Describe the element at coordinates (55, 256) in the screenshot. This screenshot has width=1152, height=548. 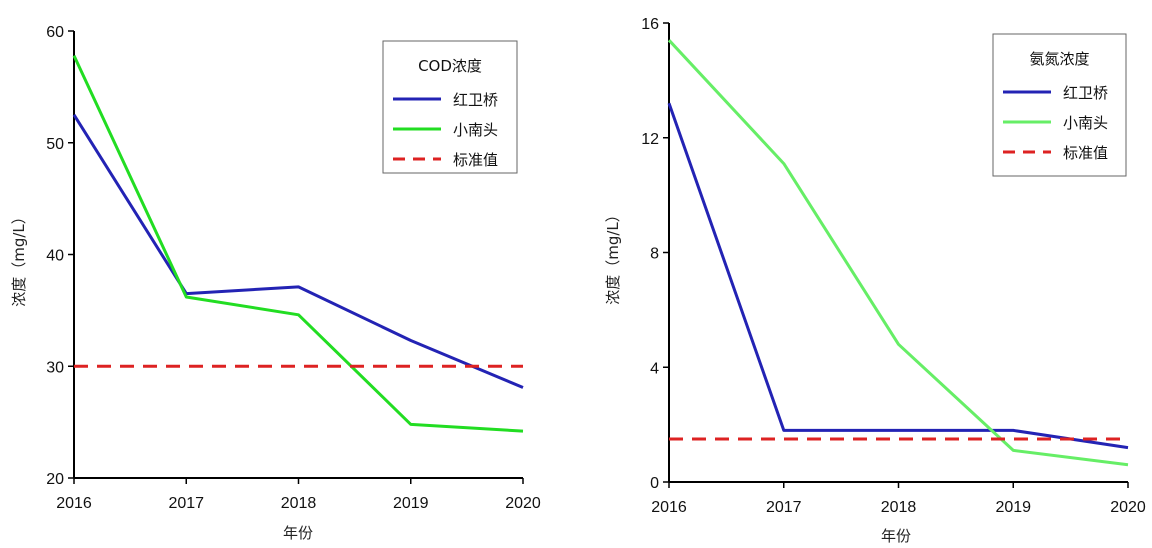
I see `y-tick-label: 40` at that location.